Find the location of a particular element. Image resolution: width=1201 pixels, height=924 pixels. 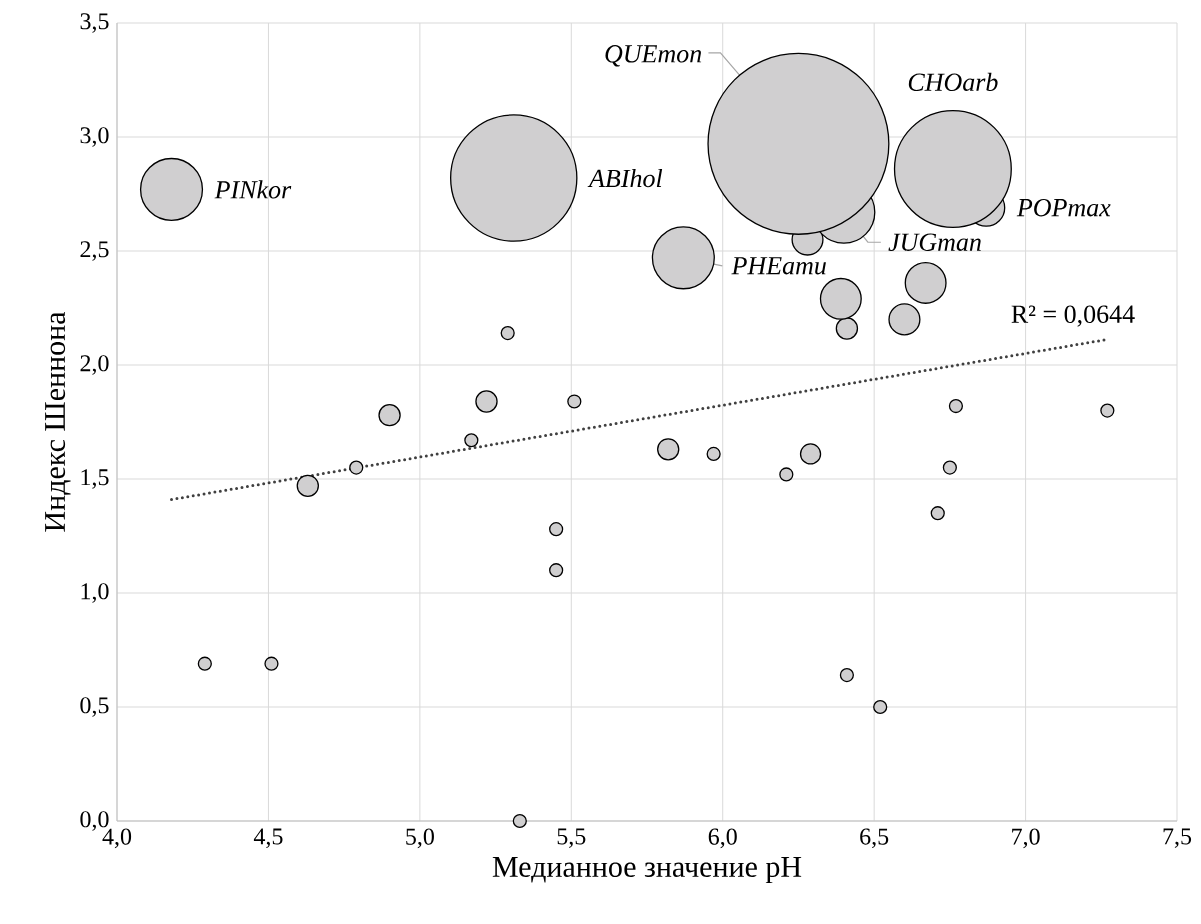

x-tick-label: 5,5 is located at coordinates (571, 838).